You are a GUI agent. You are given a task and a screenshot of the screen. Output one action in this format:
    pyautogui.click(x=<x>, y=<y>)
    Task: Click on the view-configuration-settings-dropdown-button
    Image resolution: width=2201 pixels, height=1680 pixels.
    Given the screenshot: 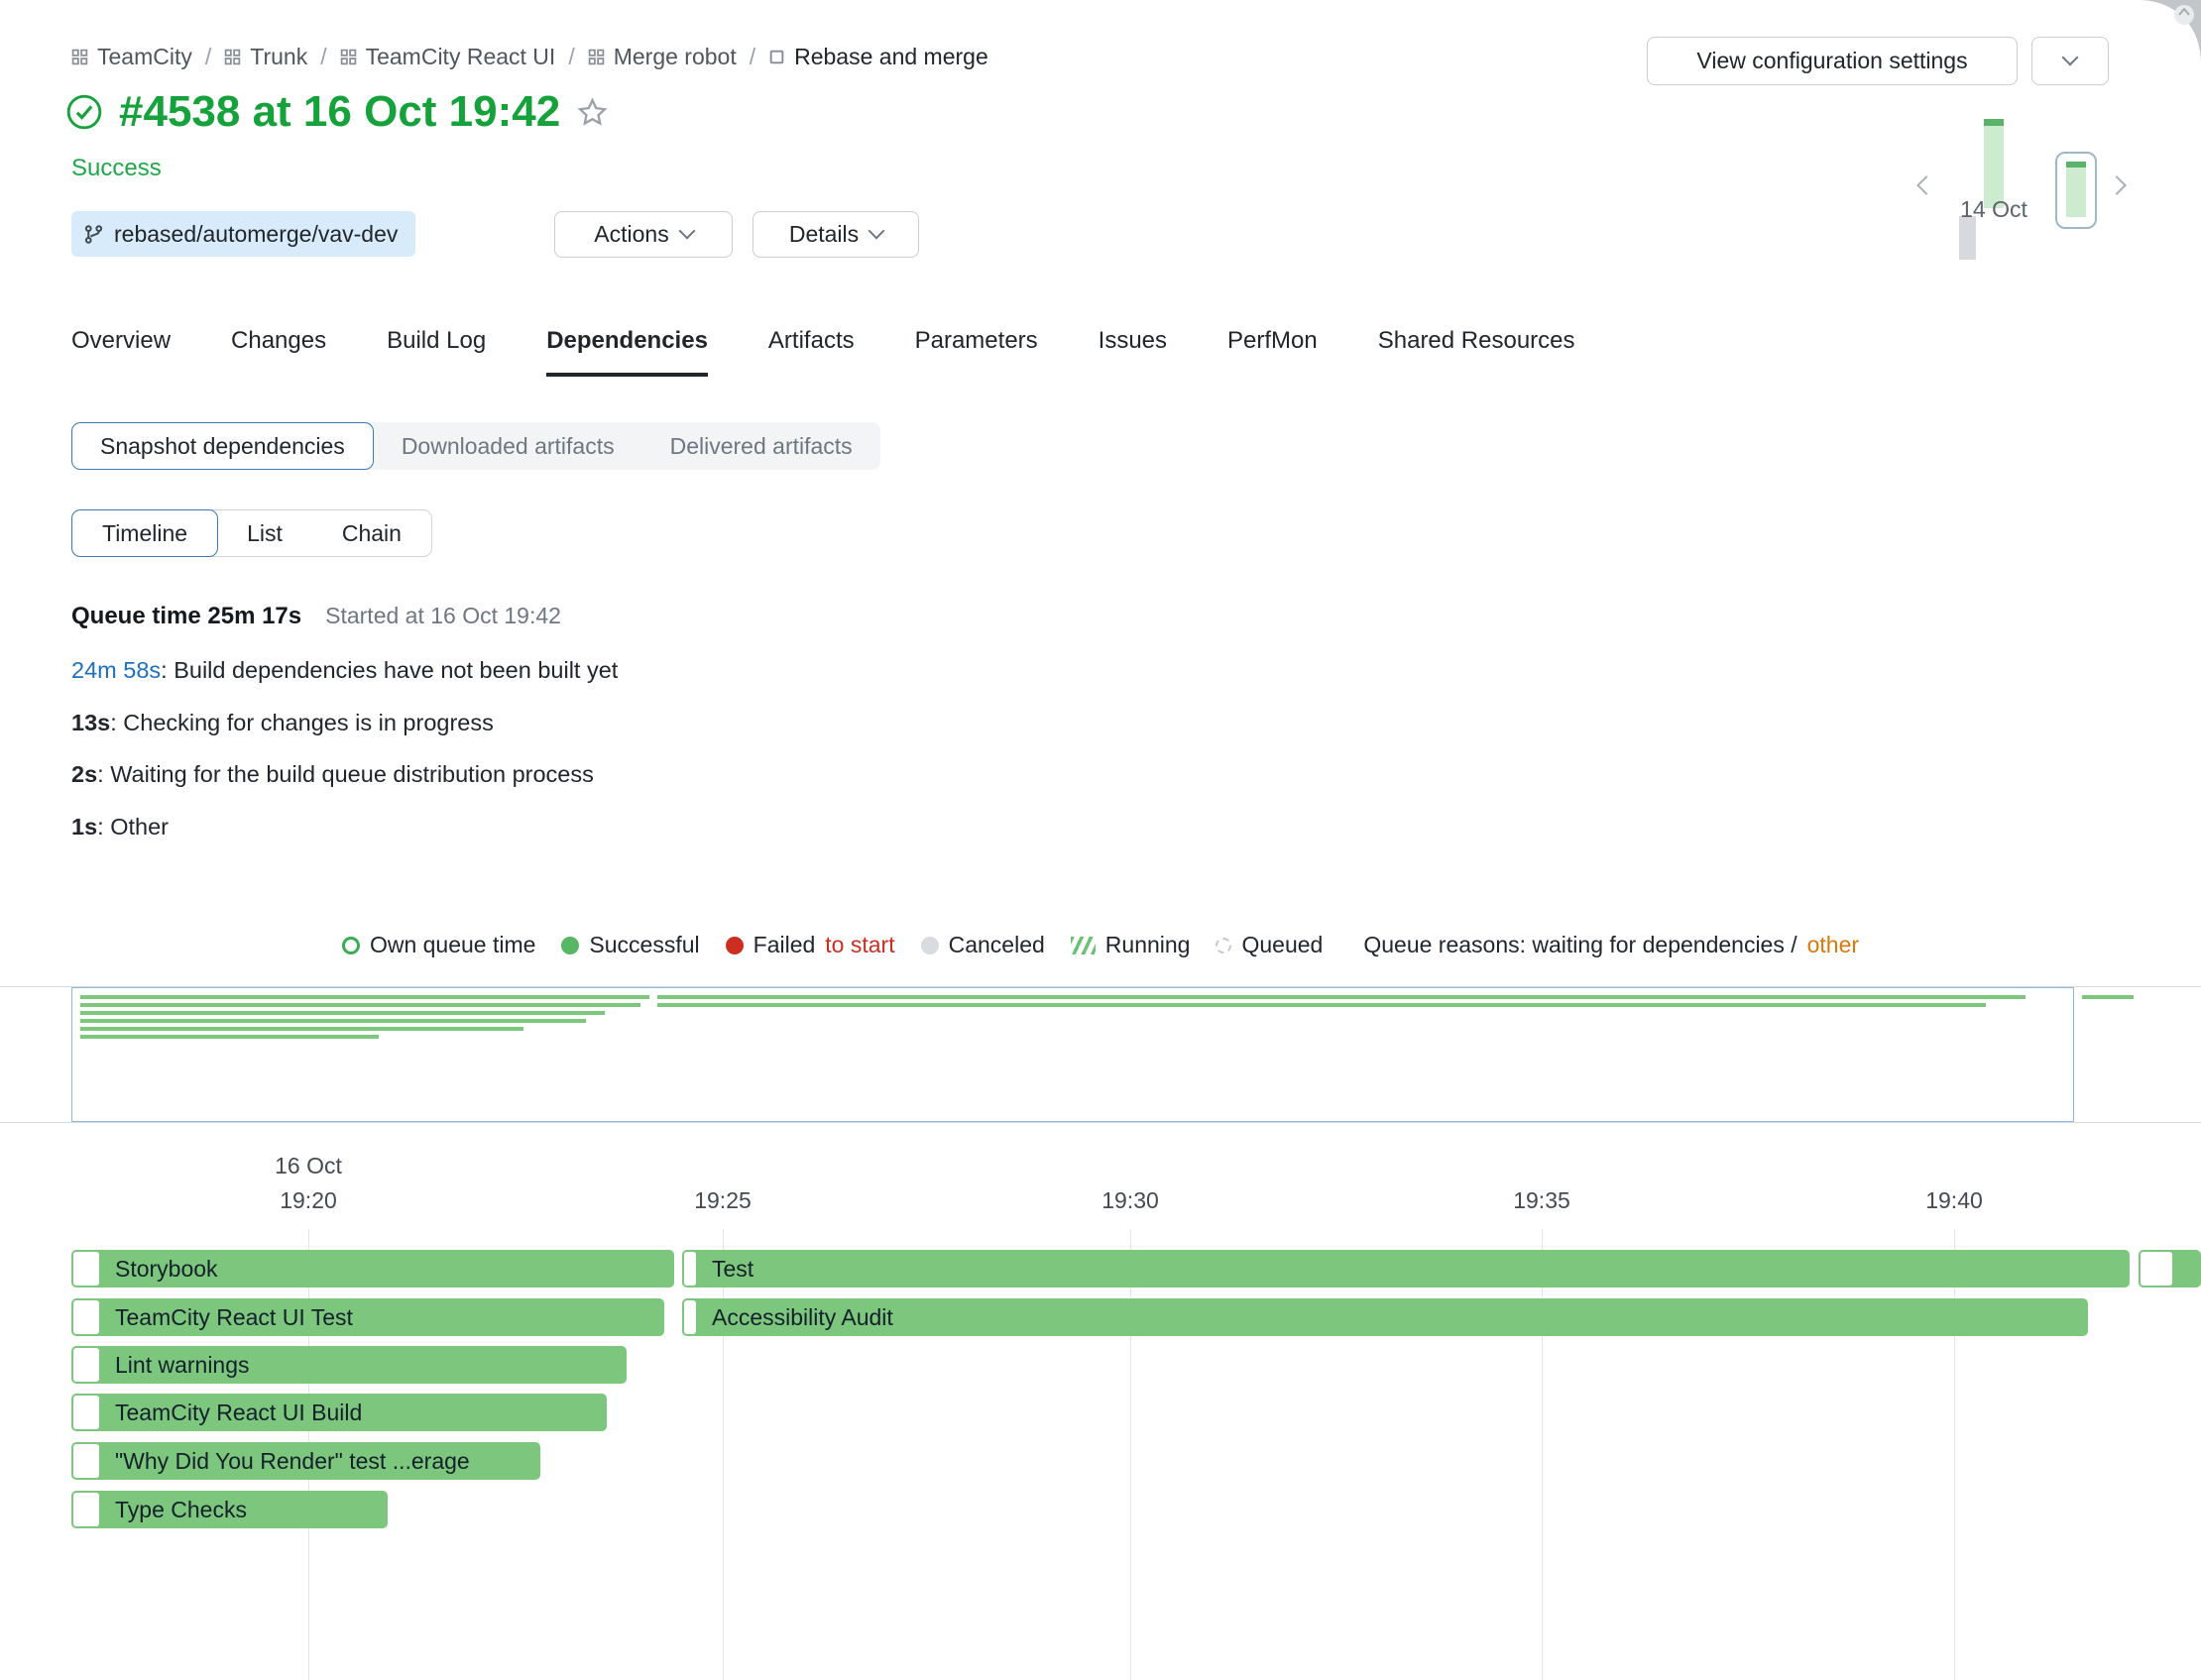 What is the action you would take?
    pyautogui.click(x=2070, y=61)
    